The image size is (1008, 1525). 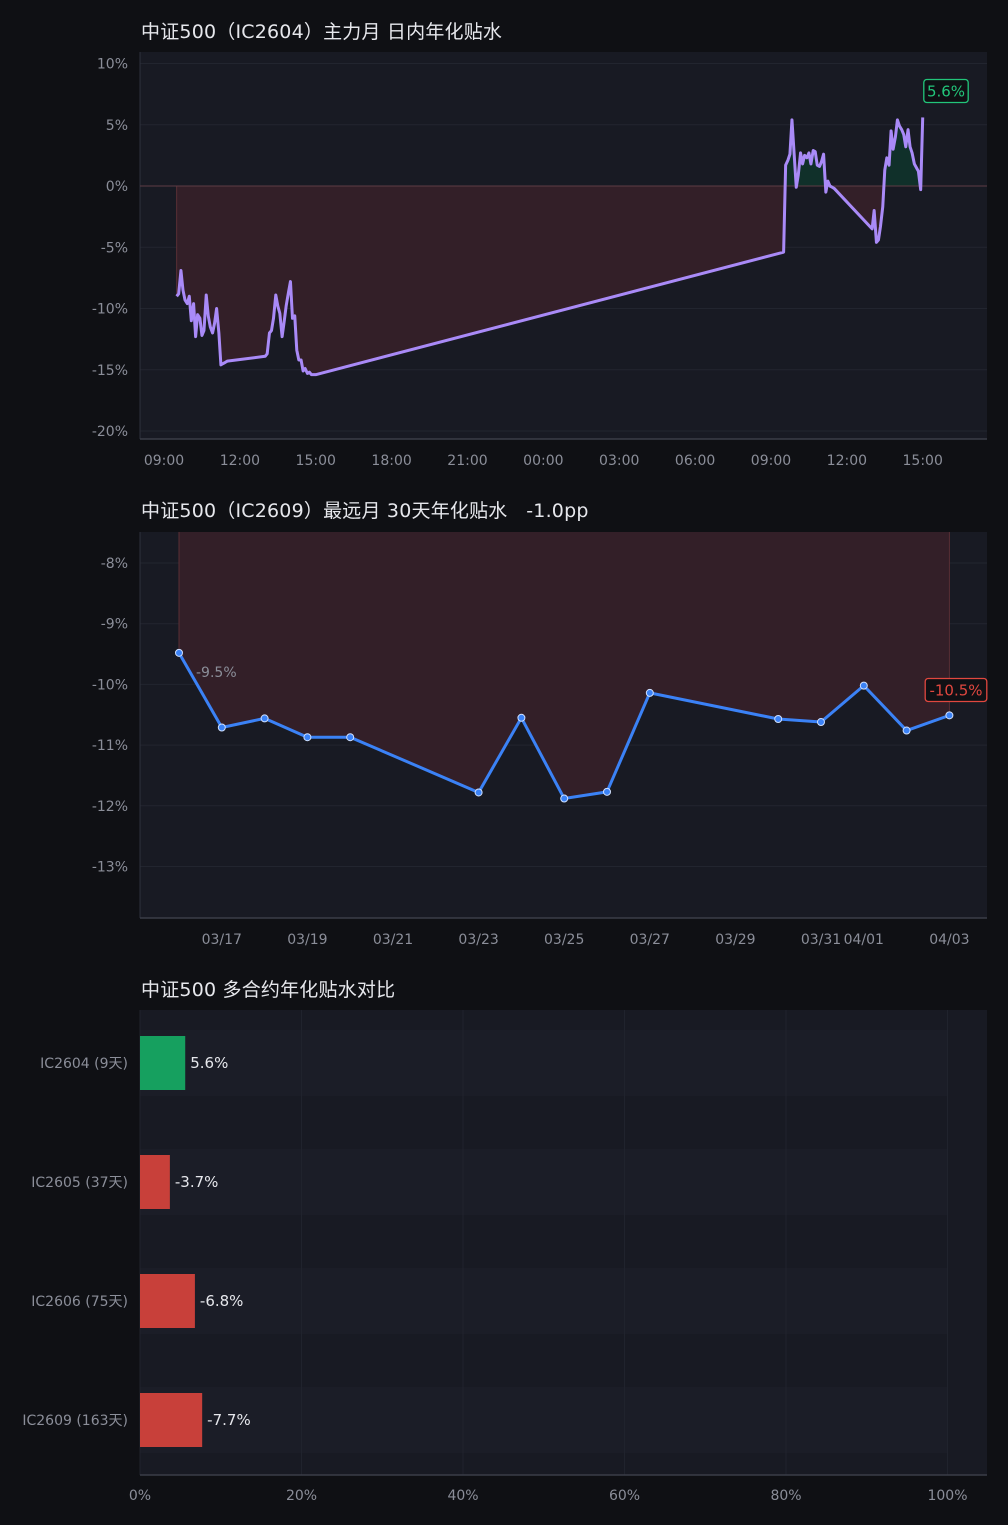 I want to click on x-tick-label: 00:00, so click(x=543, y=461).